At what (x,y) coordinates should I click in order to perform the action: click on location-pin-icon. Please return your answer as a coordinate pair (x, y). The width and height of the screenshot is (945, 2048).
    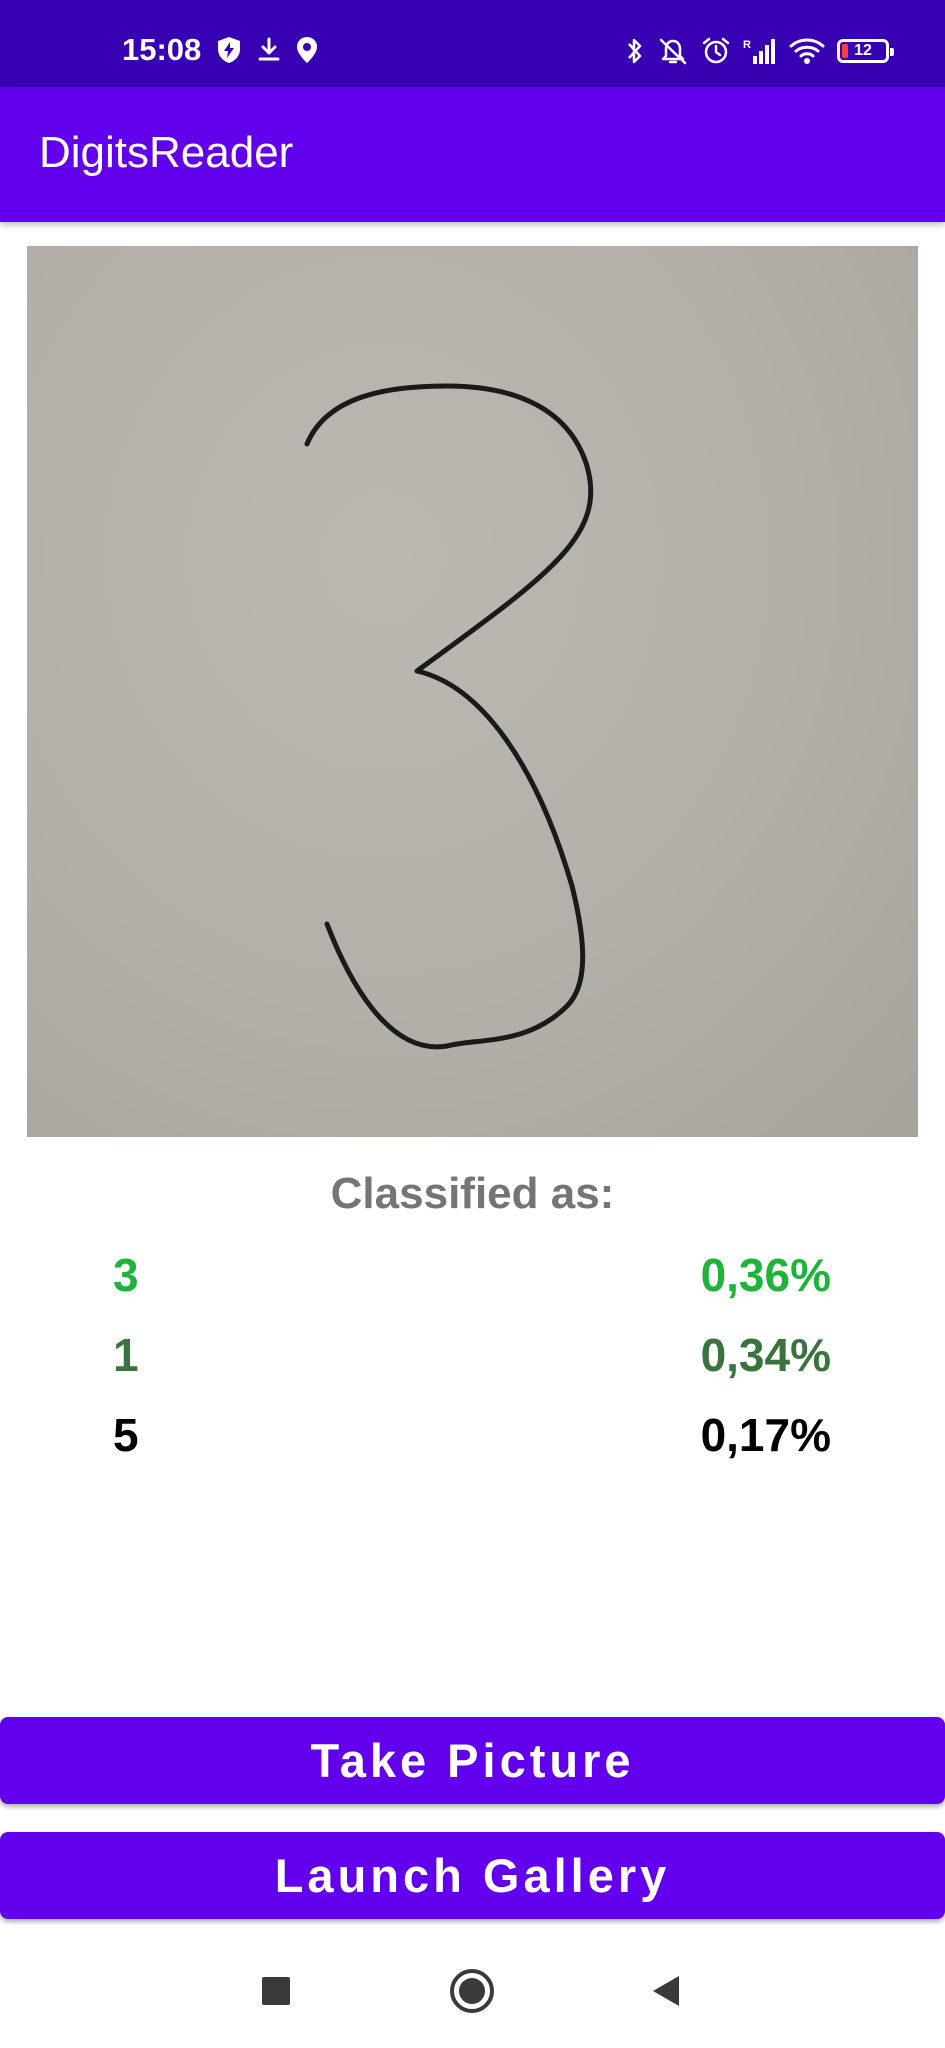
    Looking at the image, I should click on (307, 50).